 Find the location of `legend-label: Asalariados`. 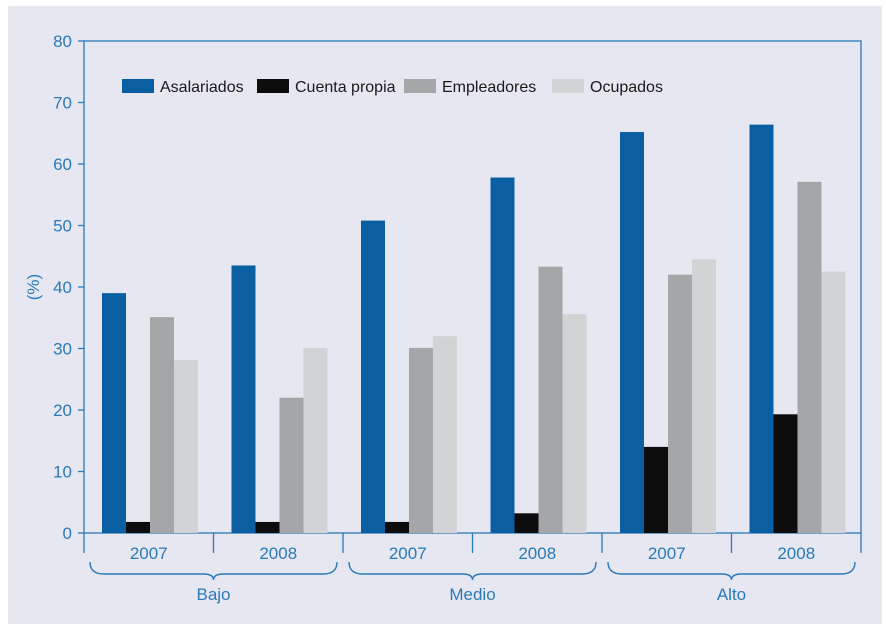

legend-label: Asalariados is located at coordinates (202, 87).